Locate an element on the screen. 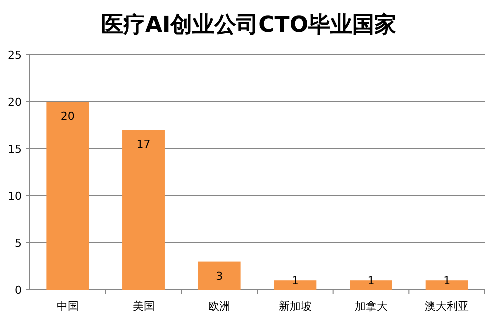 This screenshot has height=323, width=498. x-tick-label: 加拿大 is located at coordinates (371, 306).